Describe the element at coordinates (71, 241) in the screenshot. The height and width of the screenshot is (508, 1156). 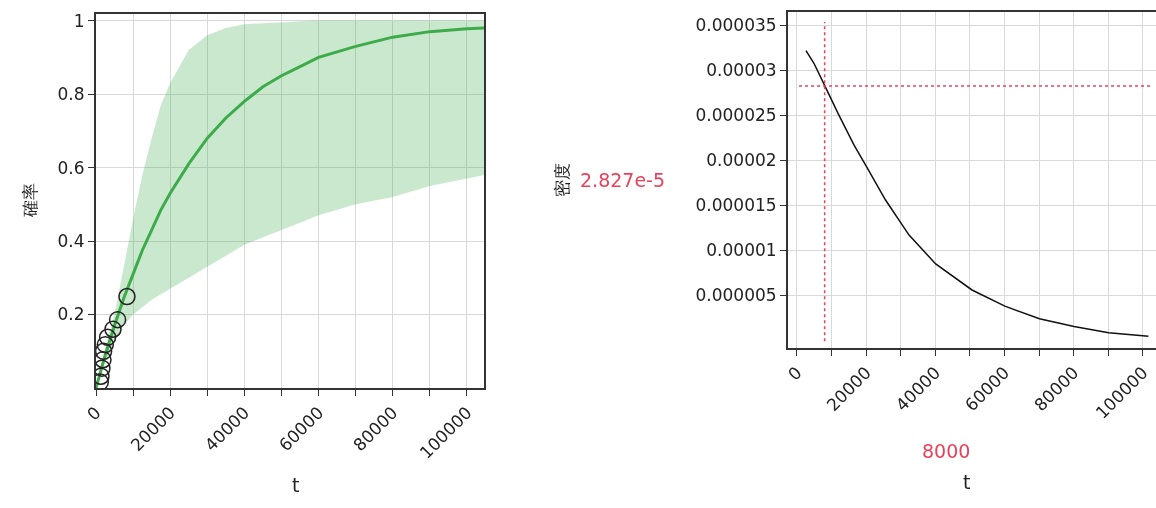
I see `y-tick-label: 0.4` at that location.